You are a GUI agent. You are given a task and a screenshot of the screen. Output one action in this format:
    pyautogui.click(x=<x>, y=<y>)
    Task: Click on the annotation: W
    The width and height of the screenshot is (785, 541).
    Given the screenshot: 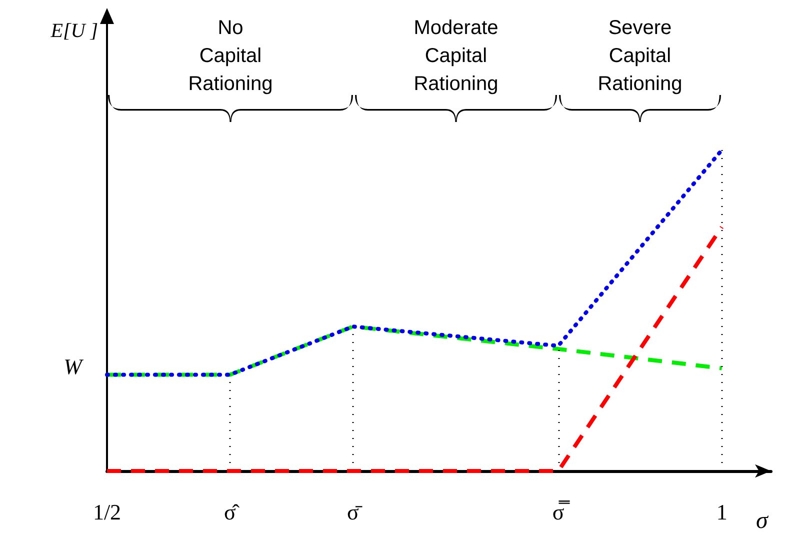 What is the action you would take?
    pyautogui.click(x=74, y=367)
    